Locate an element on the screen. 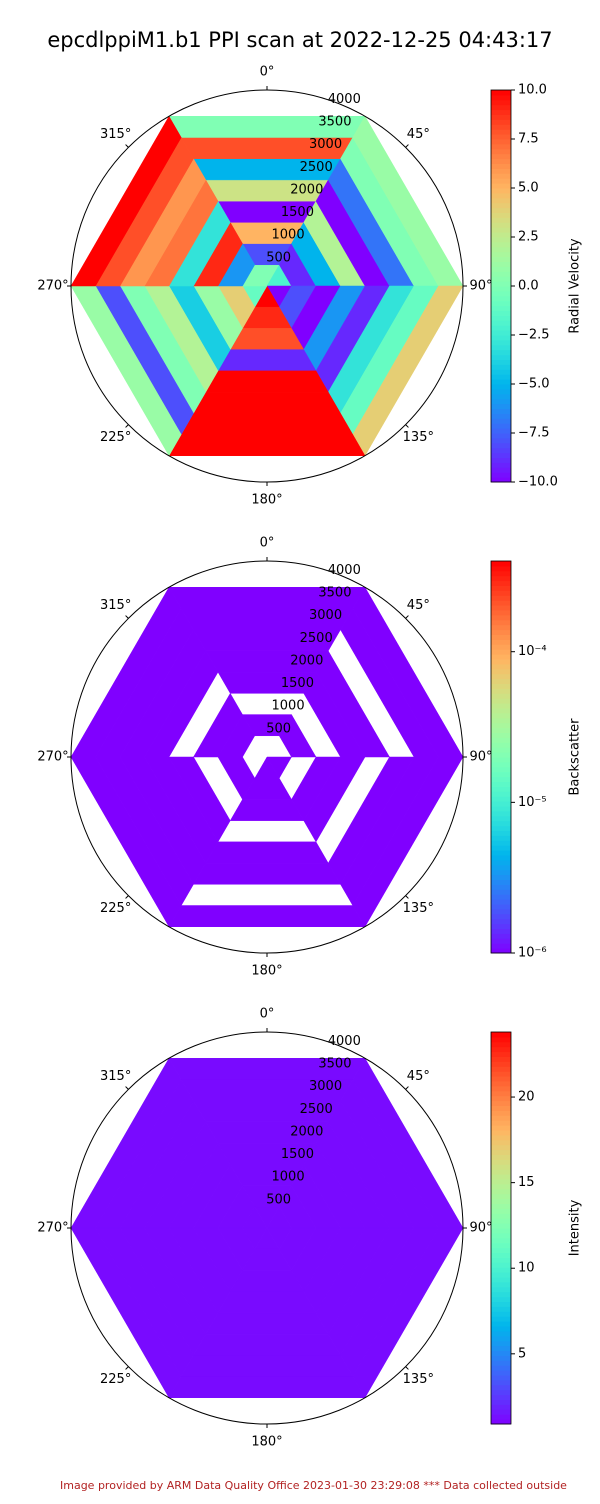 This screenshot has height=1504, width=600. colorbar-frame is located at coordinates (501, 1228).